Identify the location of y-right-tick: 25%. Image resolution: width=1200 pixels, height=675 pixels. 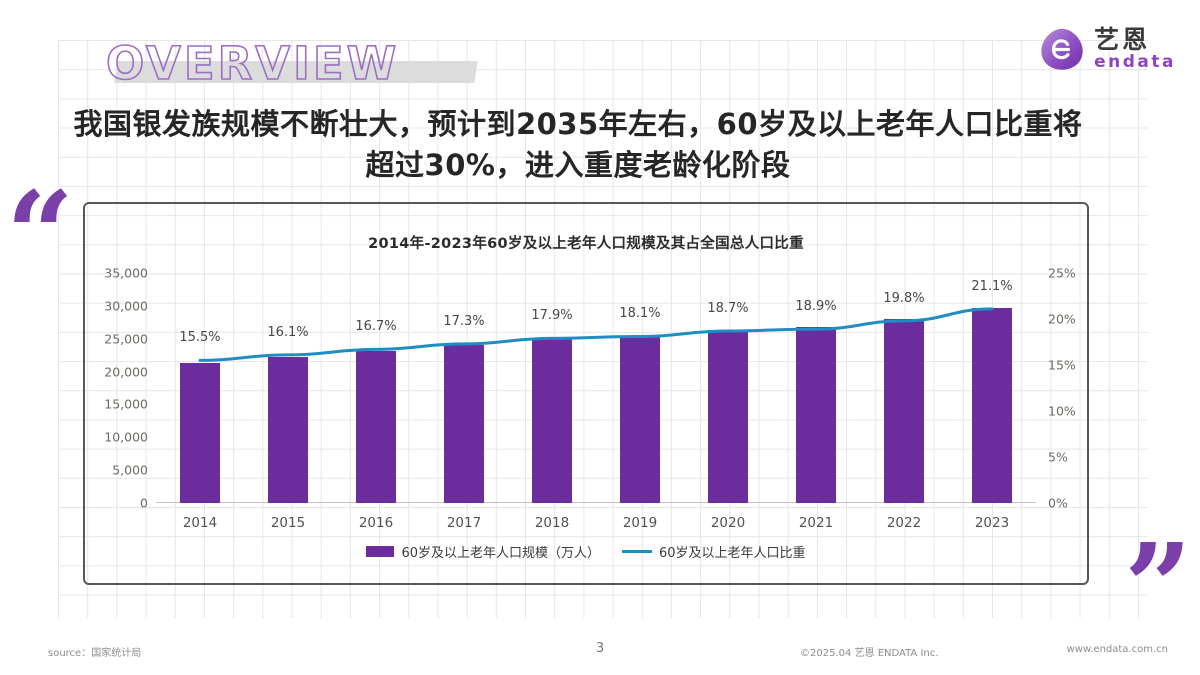
(1062, 273).